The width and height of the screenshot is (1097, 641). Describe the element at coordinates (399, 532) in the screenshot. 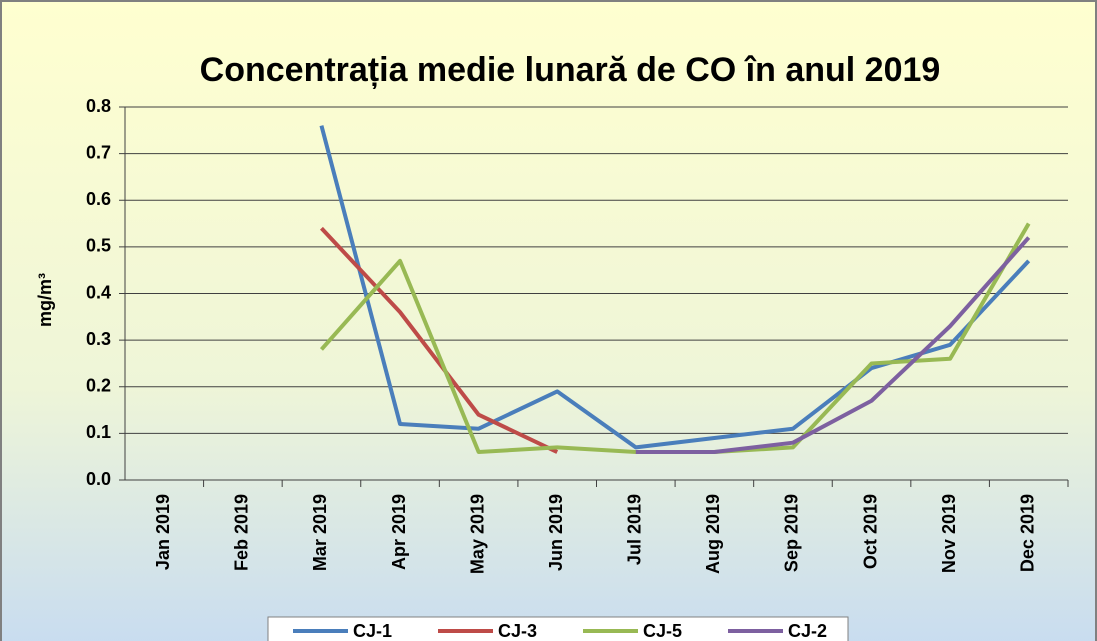

I see `x-tick-label: Apr 2019` at that location.